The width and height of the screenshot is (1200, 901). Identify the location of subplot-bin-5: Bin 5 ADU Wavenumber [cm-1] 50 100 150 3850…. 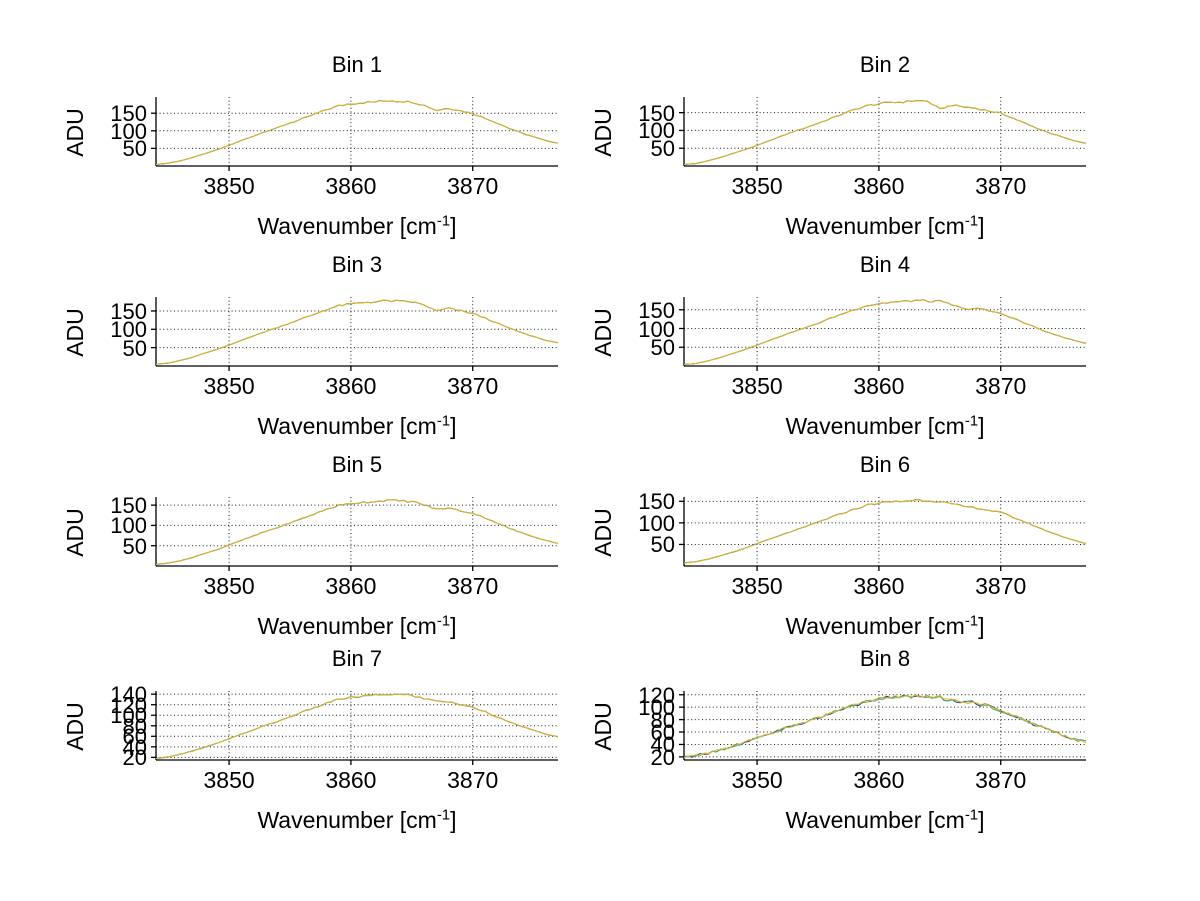
(310, 546).